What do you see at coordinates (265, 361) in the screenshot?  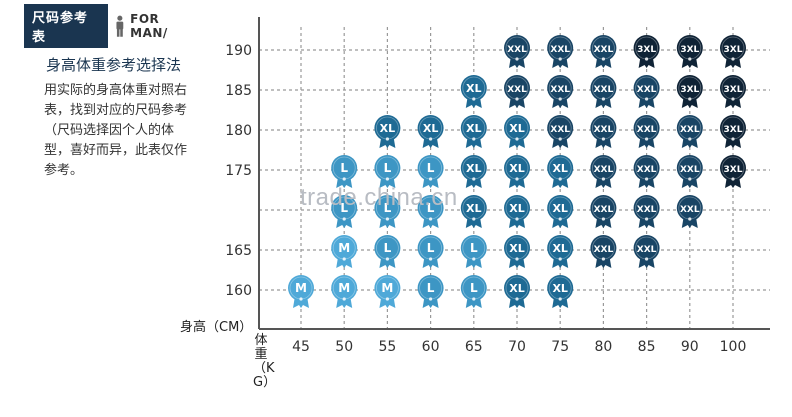 I see `x-axis-title: 体重（KG）` at bounding box center [265, 361].